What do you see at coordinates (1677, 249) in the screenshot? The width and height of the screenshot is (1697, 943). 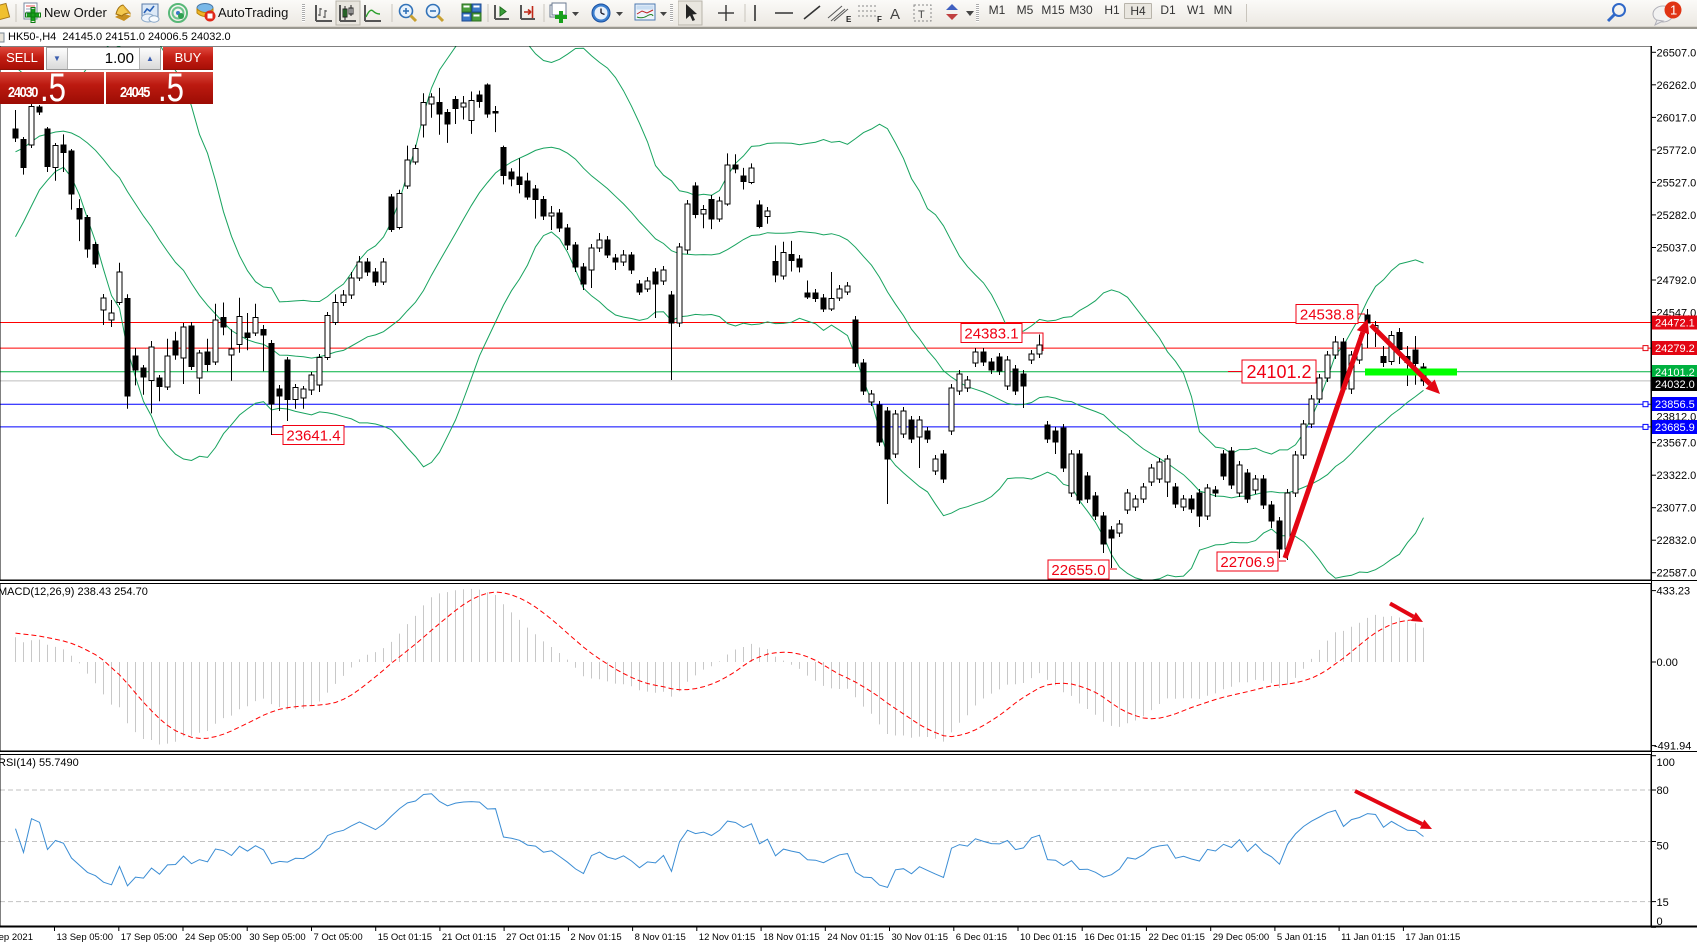 I see `svg-text: 25037.0` at bounding box center [1677, 249].